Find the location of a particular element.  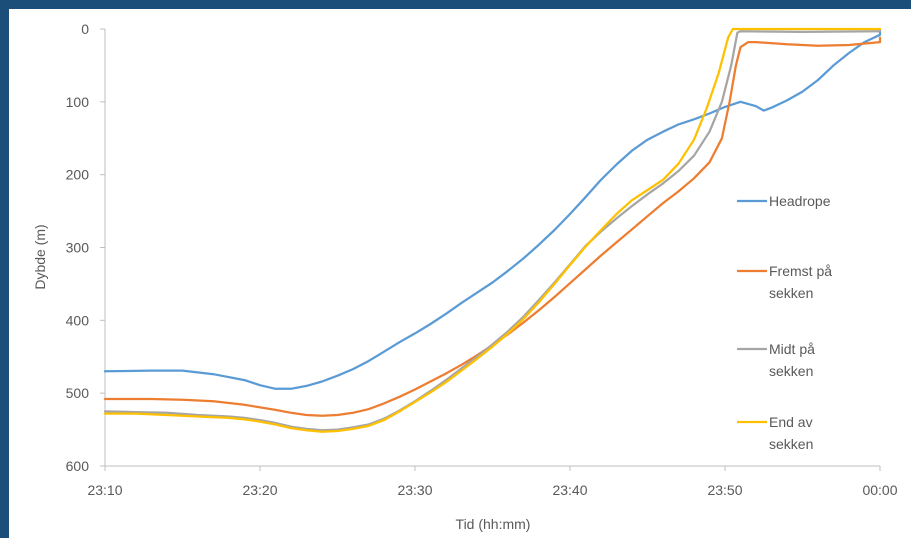

y-tick-label: 300 is located at coordinates (78, 248).